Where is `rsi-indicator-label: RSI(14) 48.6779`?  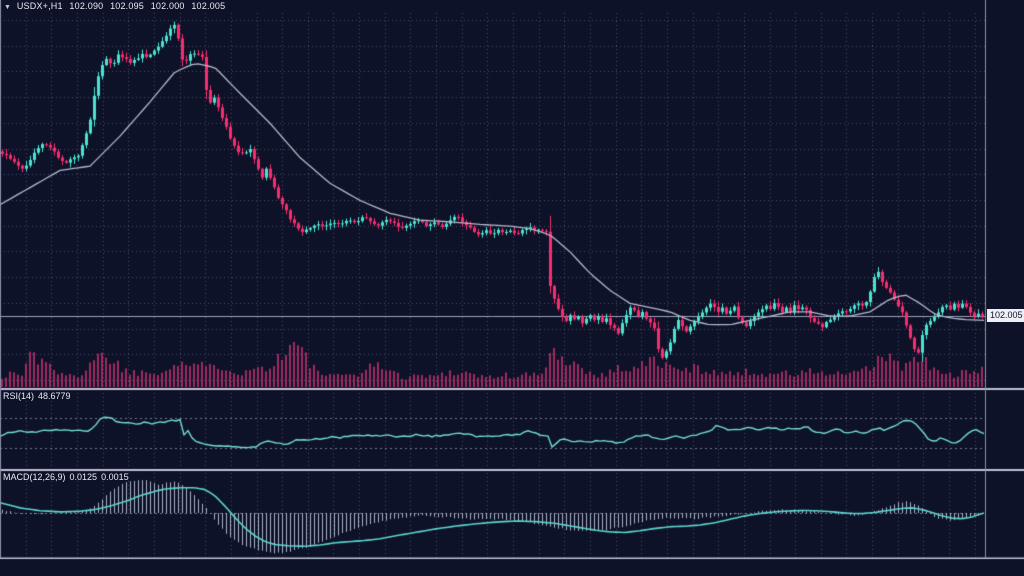
rsi-indicator-label: RSI(14) 48.6779 is located at coordinates (39, 396).